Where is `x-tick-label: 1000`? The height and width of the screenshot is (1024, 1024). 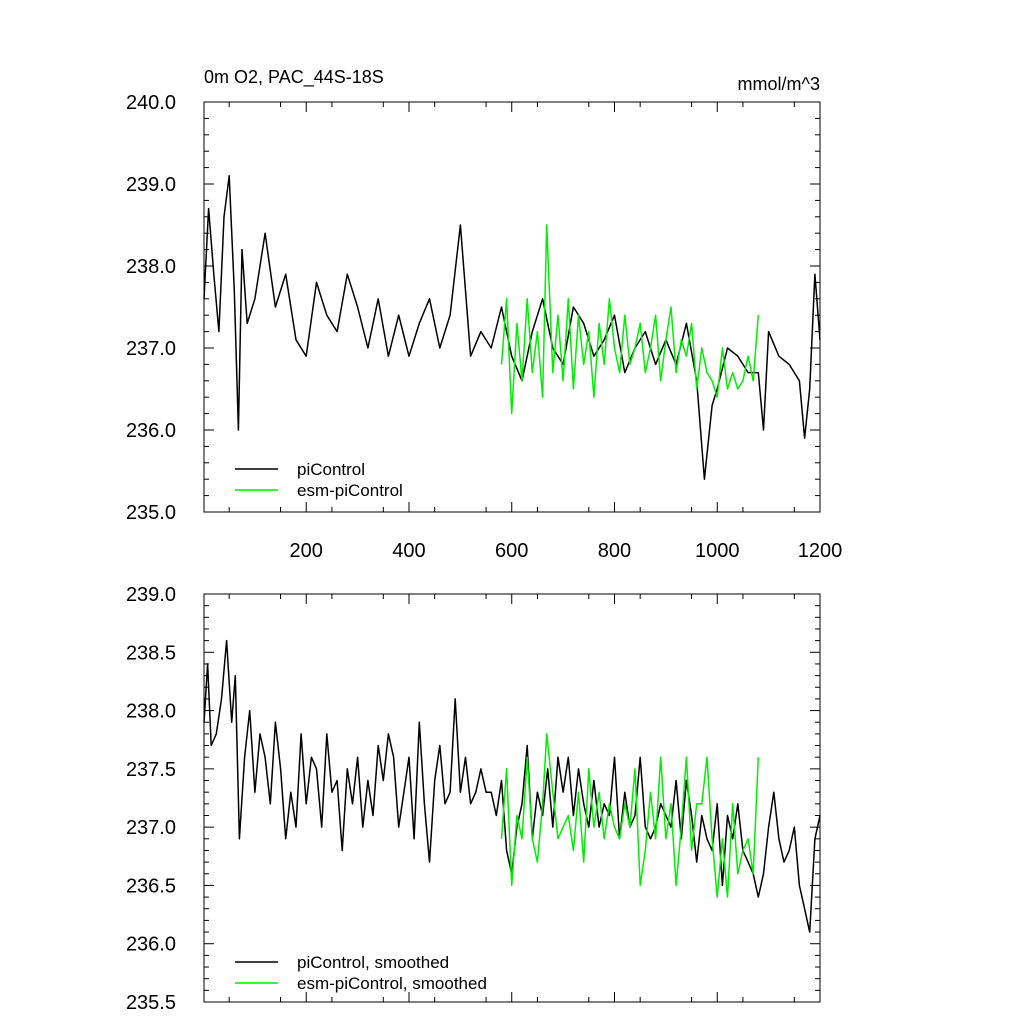 x-tick-label: 1000 is located at coordinates (717, 551).